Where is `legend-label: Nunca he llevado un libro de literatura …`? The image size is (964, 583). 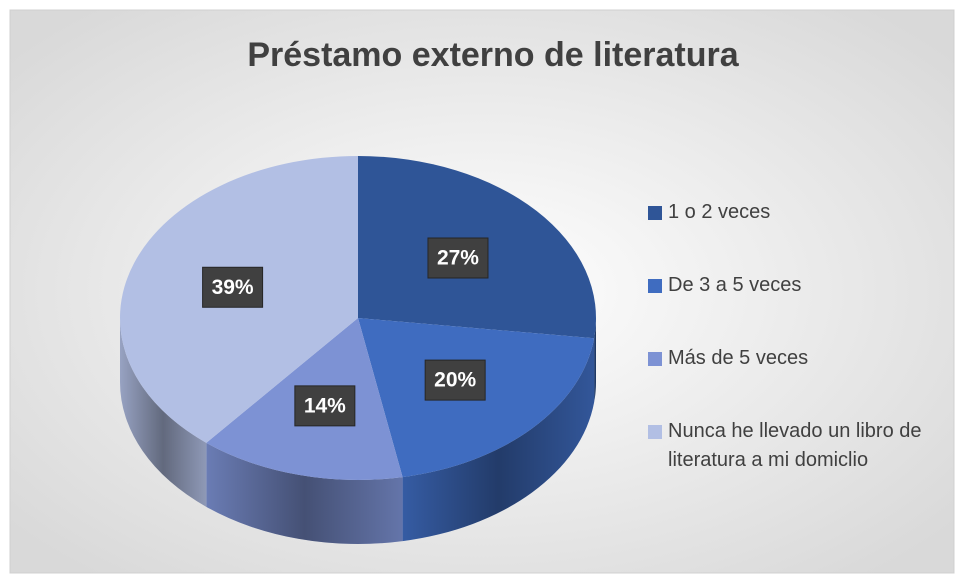
legend-label: Nunca he llevado un libro de literatura … is located at coordinates (795, 445).